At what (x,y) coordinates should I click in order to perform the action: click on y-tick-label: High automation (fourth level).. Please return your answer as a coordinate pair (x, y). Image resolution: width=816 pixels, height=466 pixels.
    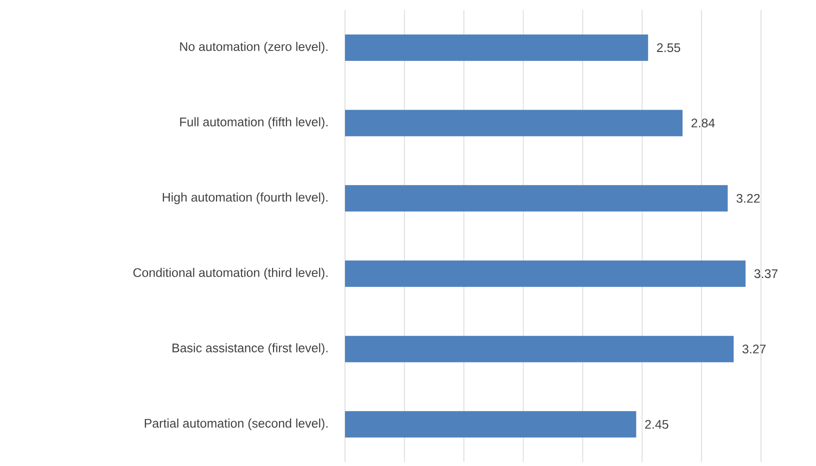
    Looking at the image, I should click on (245, 198).